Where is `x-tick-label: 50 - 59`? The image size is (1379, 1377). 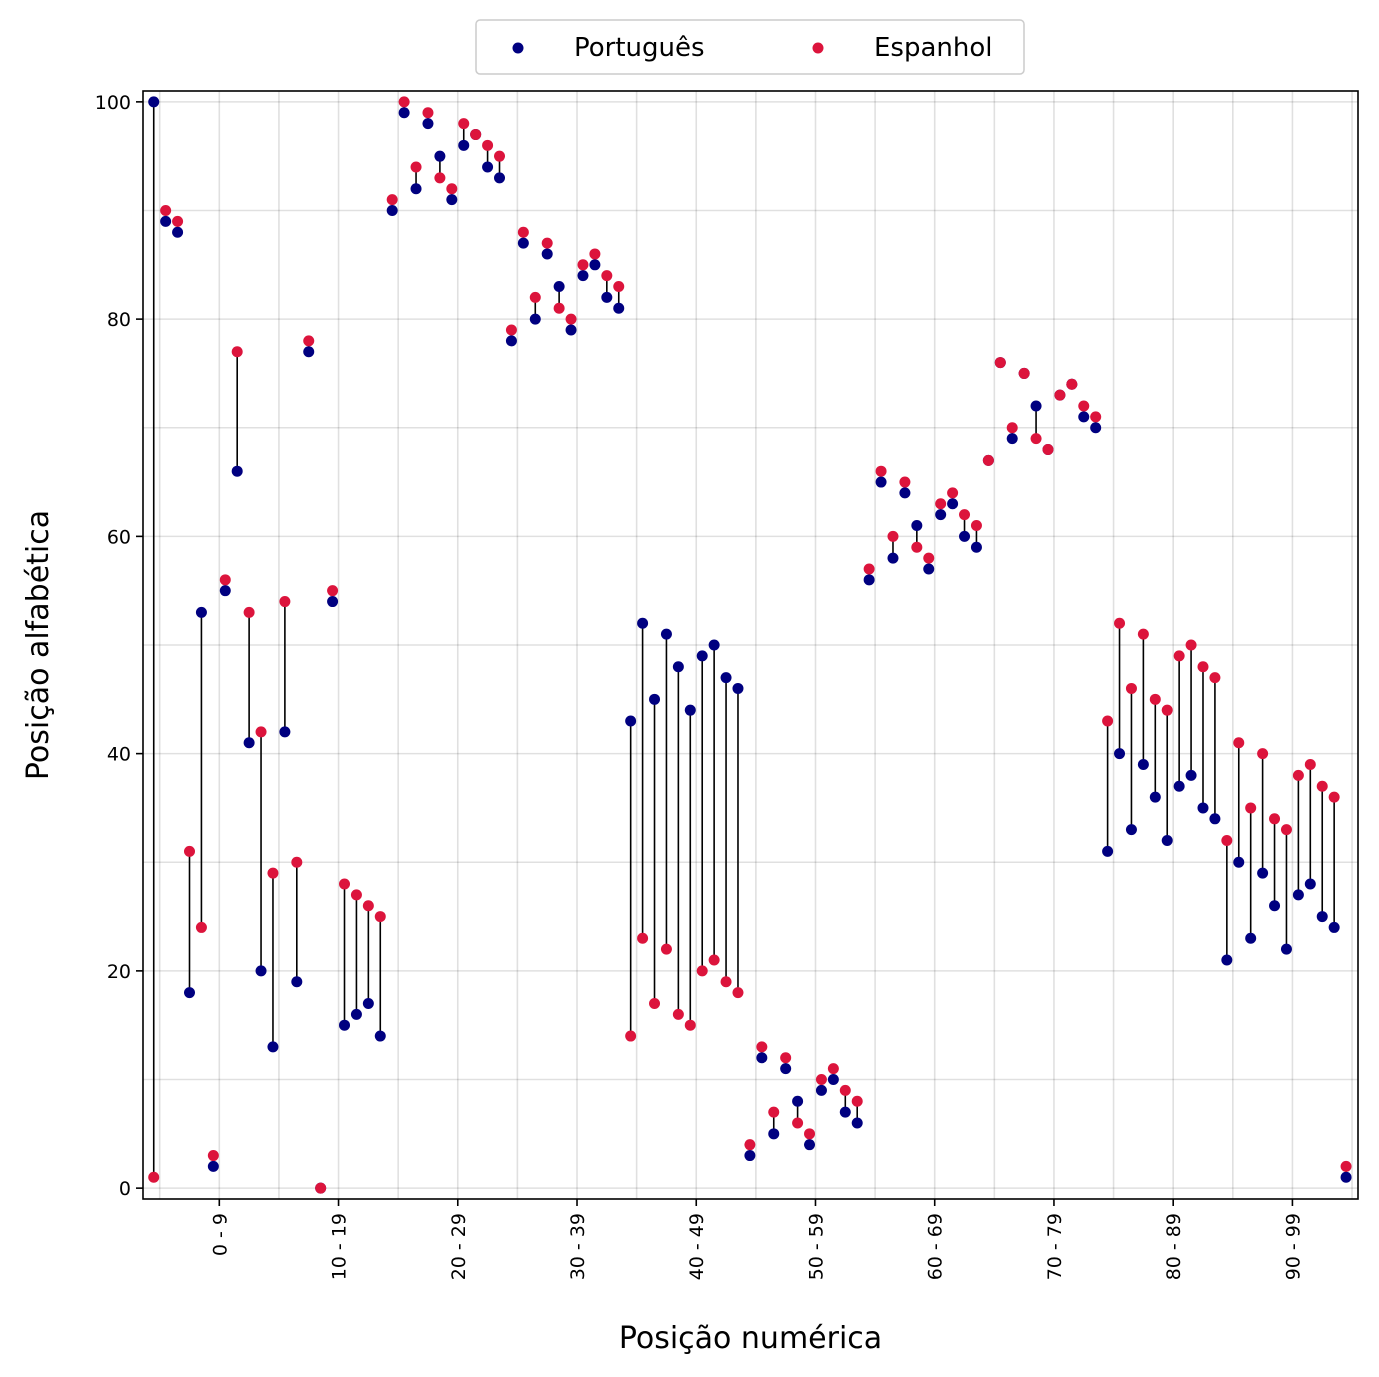 x-tick-label: 50 - 59 is located at coordinates (816, 1246).